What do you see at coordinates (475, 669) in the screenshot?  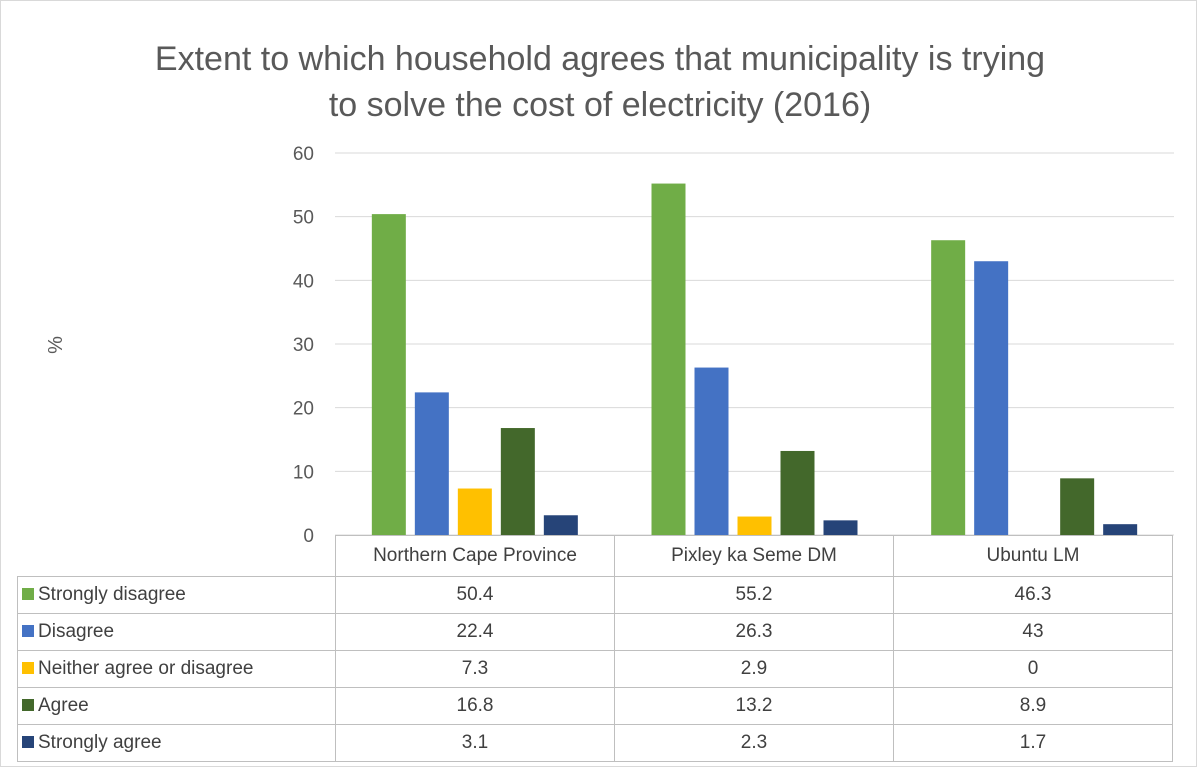 I see `table-cell: 7.3` at bounding box center [475, 669].